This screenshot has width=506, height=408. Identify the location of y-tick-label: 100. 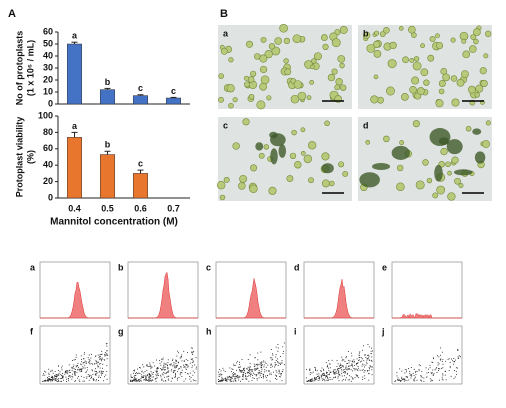
(45, 115).